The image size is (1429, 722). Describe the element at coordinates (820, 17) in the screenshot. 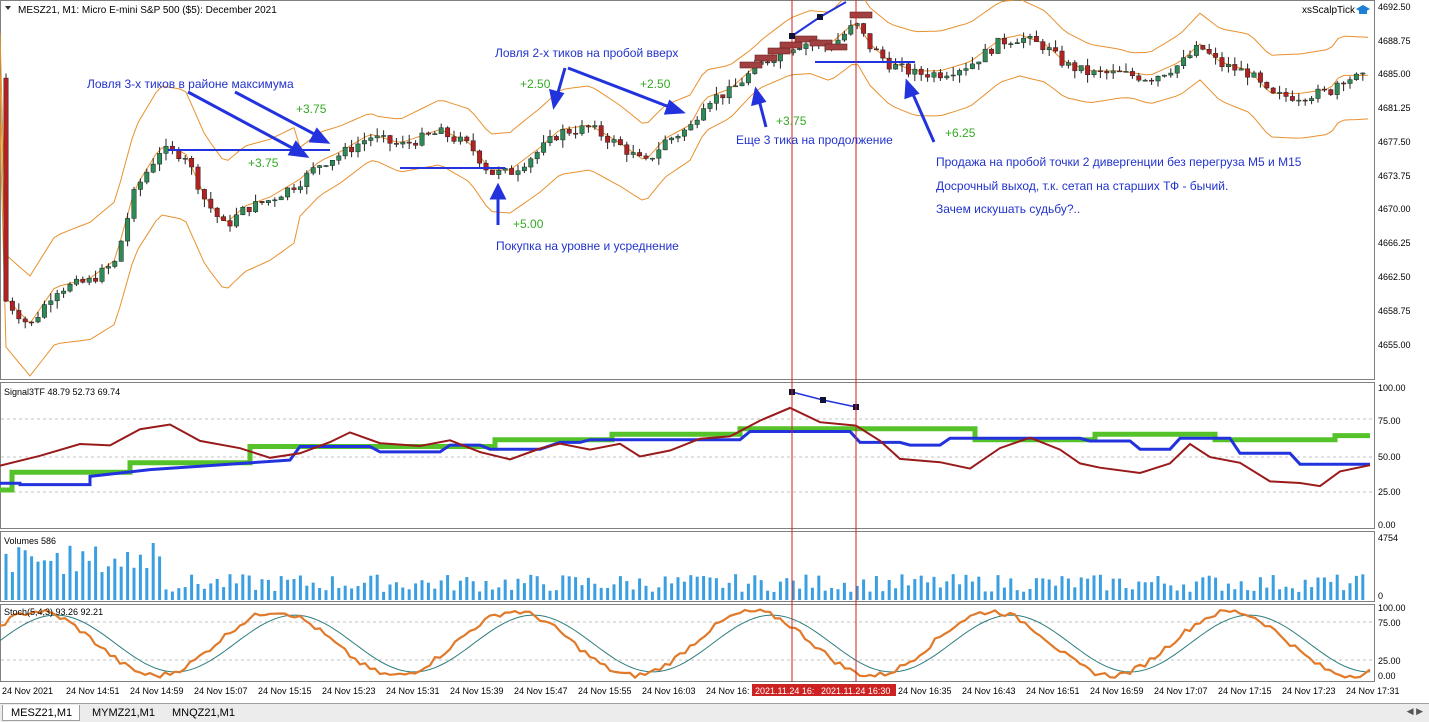

I see `divergence-point` at that location.